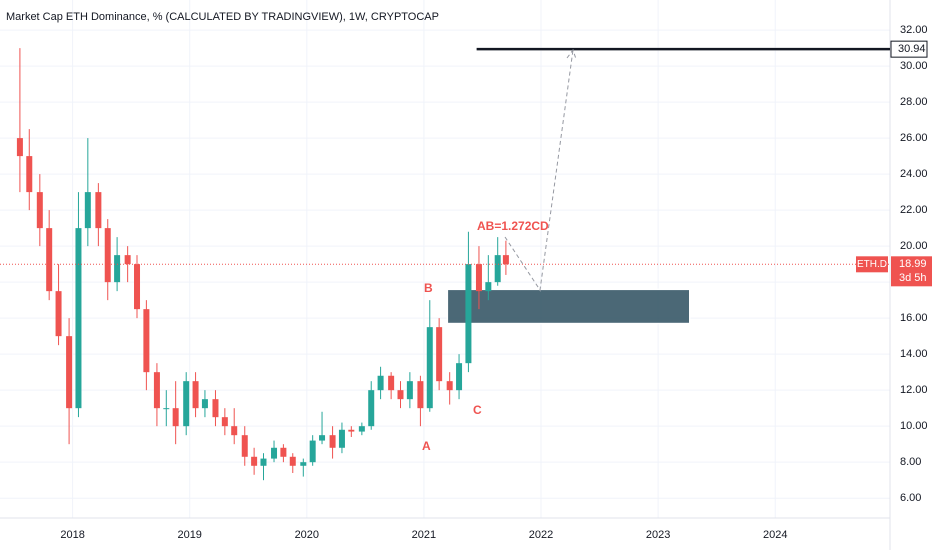 The height and width of the screenshot is (550, 932). I want to click on last-price-name-box, so click(872, 264).